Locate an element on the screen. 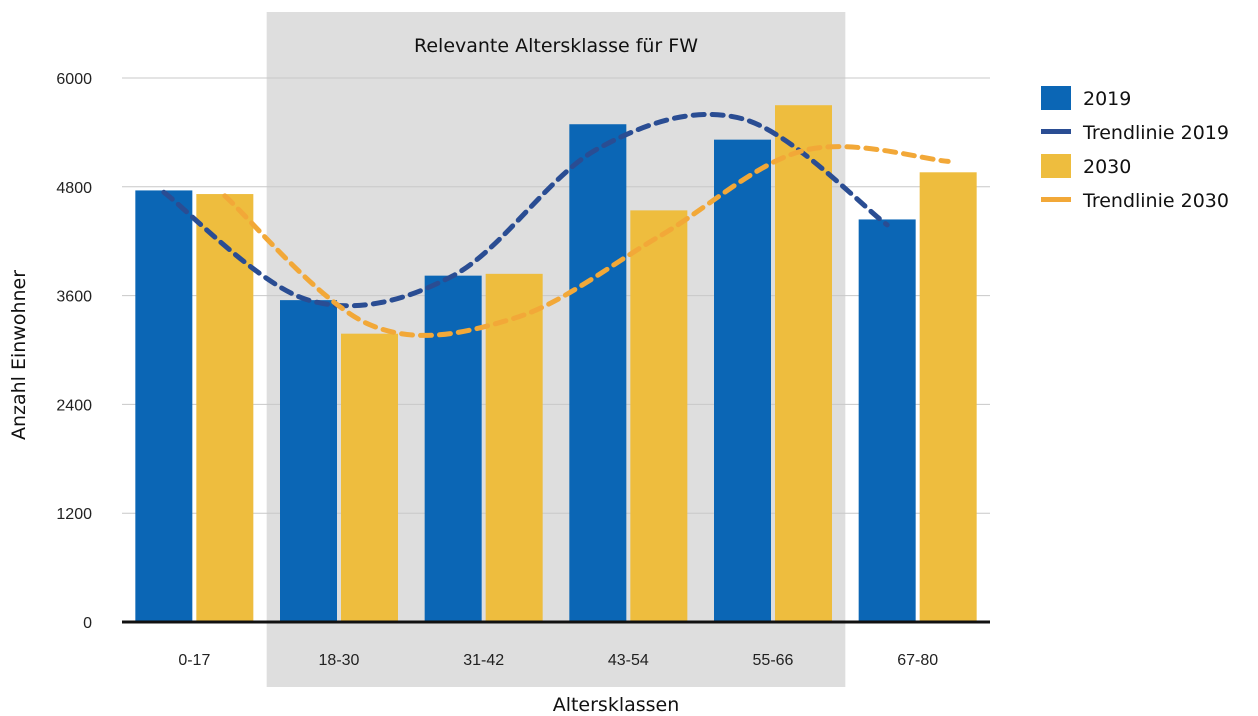 Image resolution: width=1258 pixels, height=716 pixels. legend-label: 2030 is located at coordinates (1107, 167).